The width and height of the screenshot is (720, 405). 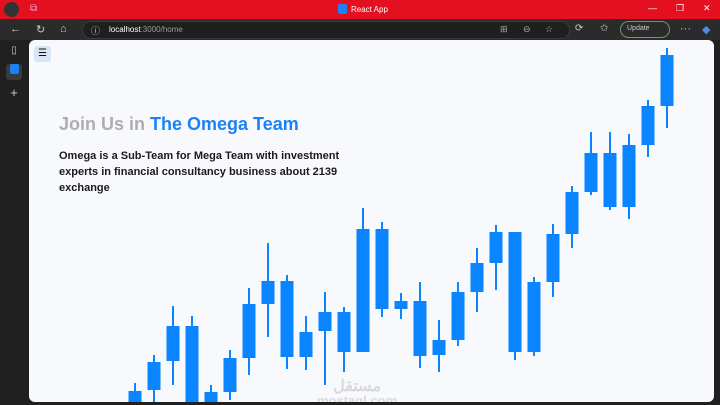 What do you see at coordinates (369, 9) in the screenshot?
I see `tab-title: React App` at bounding box center [369, 9].